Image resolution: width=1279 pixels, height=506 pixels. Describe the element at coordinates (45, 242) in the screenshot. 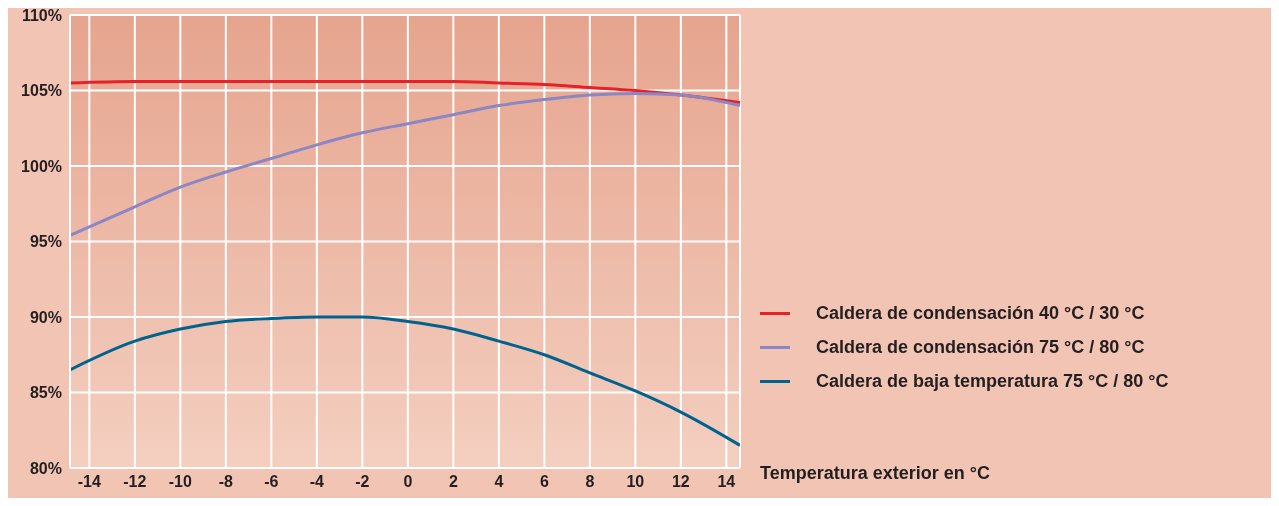

I see `y-tick-label: 95%` at that location.